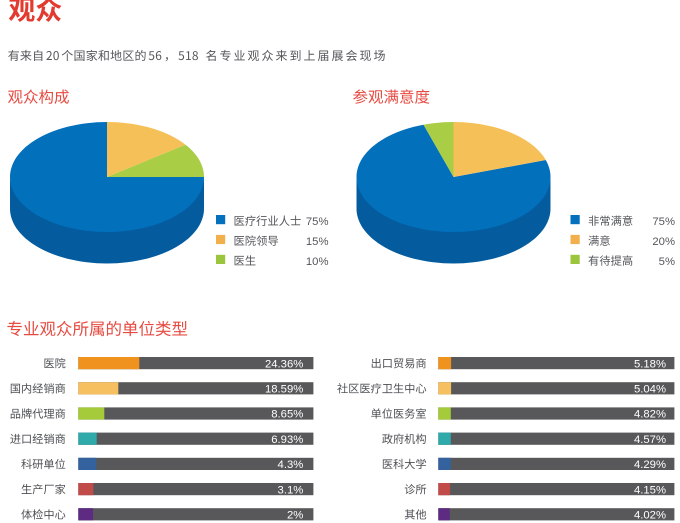 The image size is (680, 523). I want to click on svg-text: 4.3%, so click(291, 465).